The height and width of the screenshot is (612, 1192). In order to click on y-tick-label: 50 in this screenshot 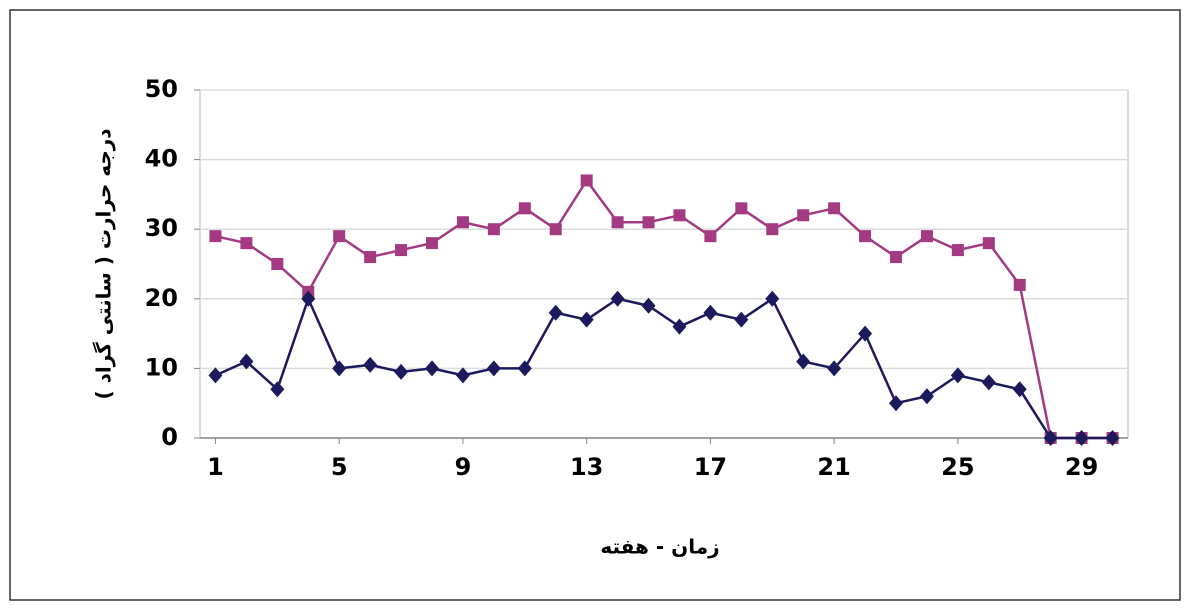, I will do `click(161, 89)`.